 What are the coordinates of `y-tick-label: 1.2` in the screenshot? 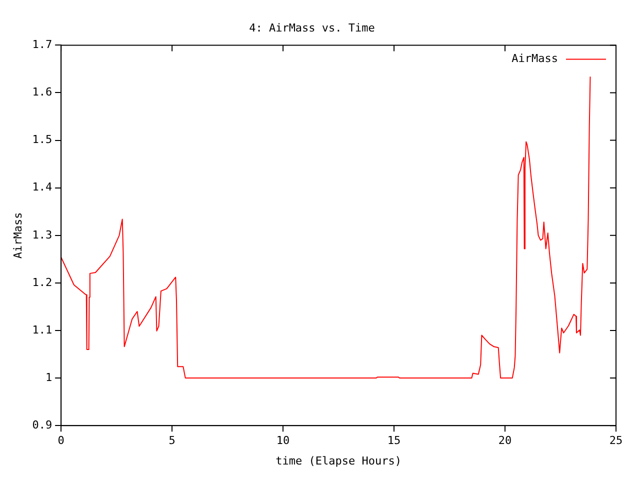 It's located at (42, 282).